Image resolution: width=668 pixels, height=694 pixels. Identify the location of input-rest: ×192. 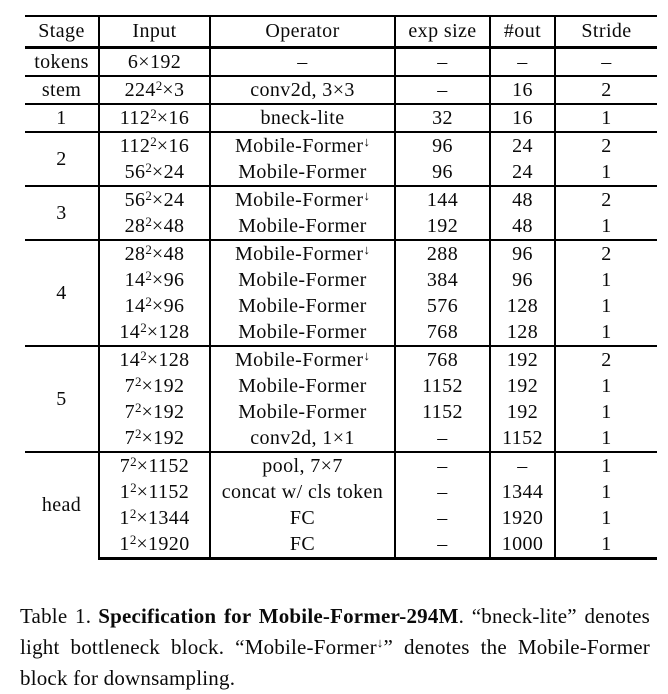
(163, 411).